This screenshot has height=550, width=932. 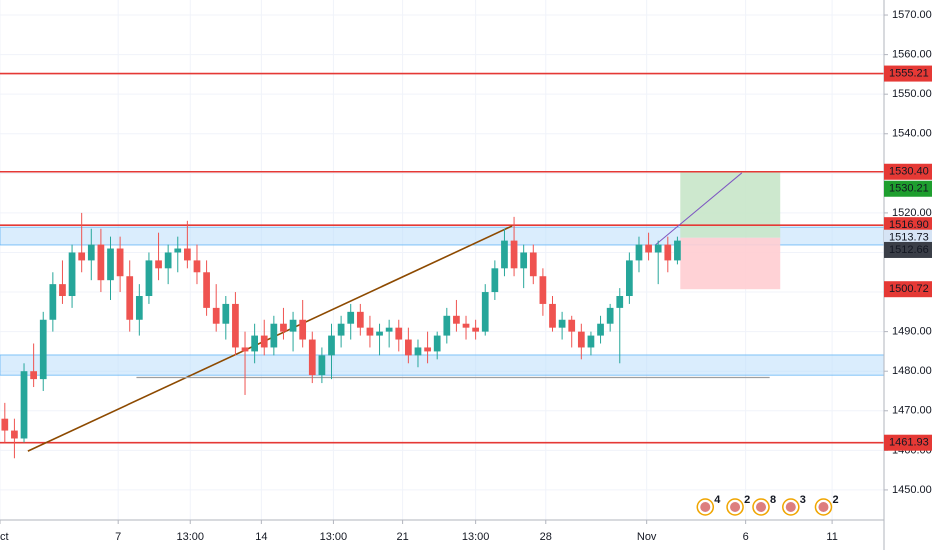 I want to click on price-tag-label: 1516.90, so click(x=909, y=225).